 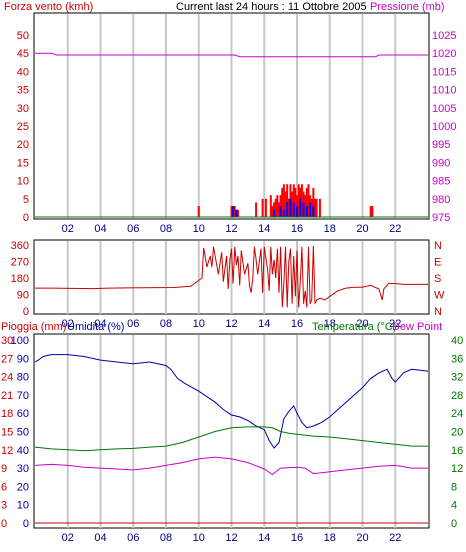 I want to click on temperature-tick-label: 20, so click(x=457, y=433).